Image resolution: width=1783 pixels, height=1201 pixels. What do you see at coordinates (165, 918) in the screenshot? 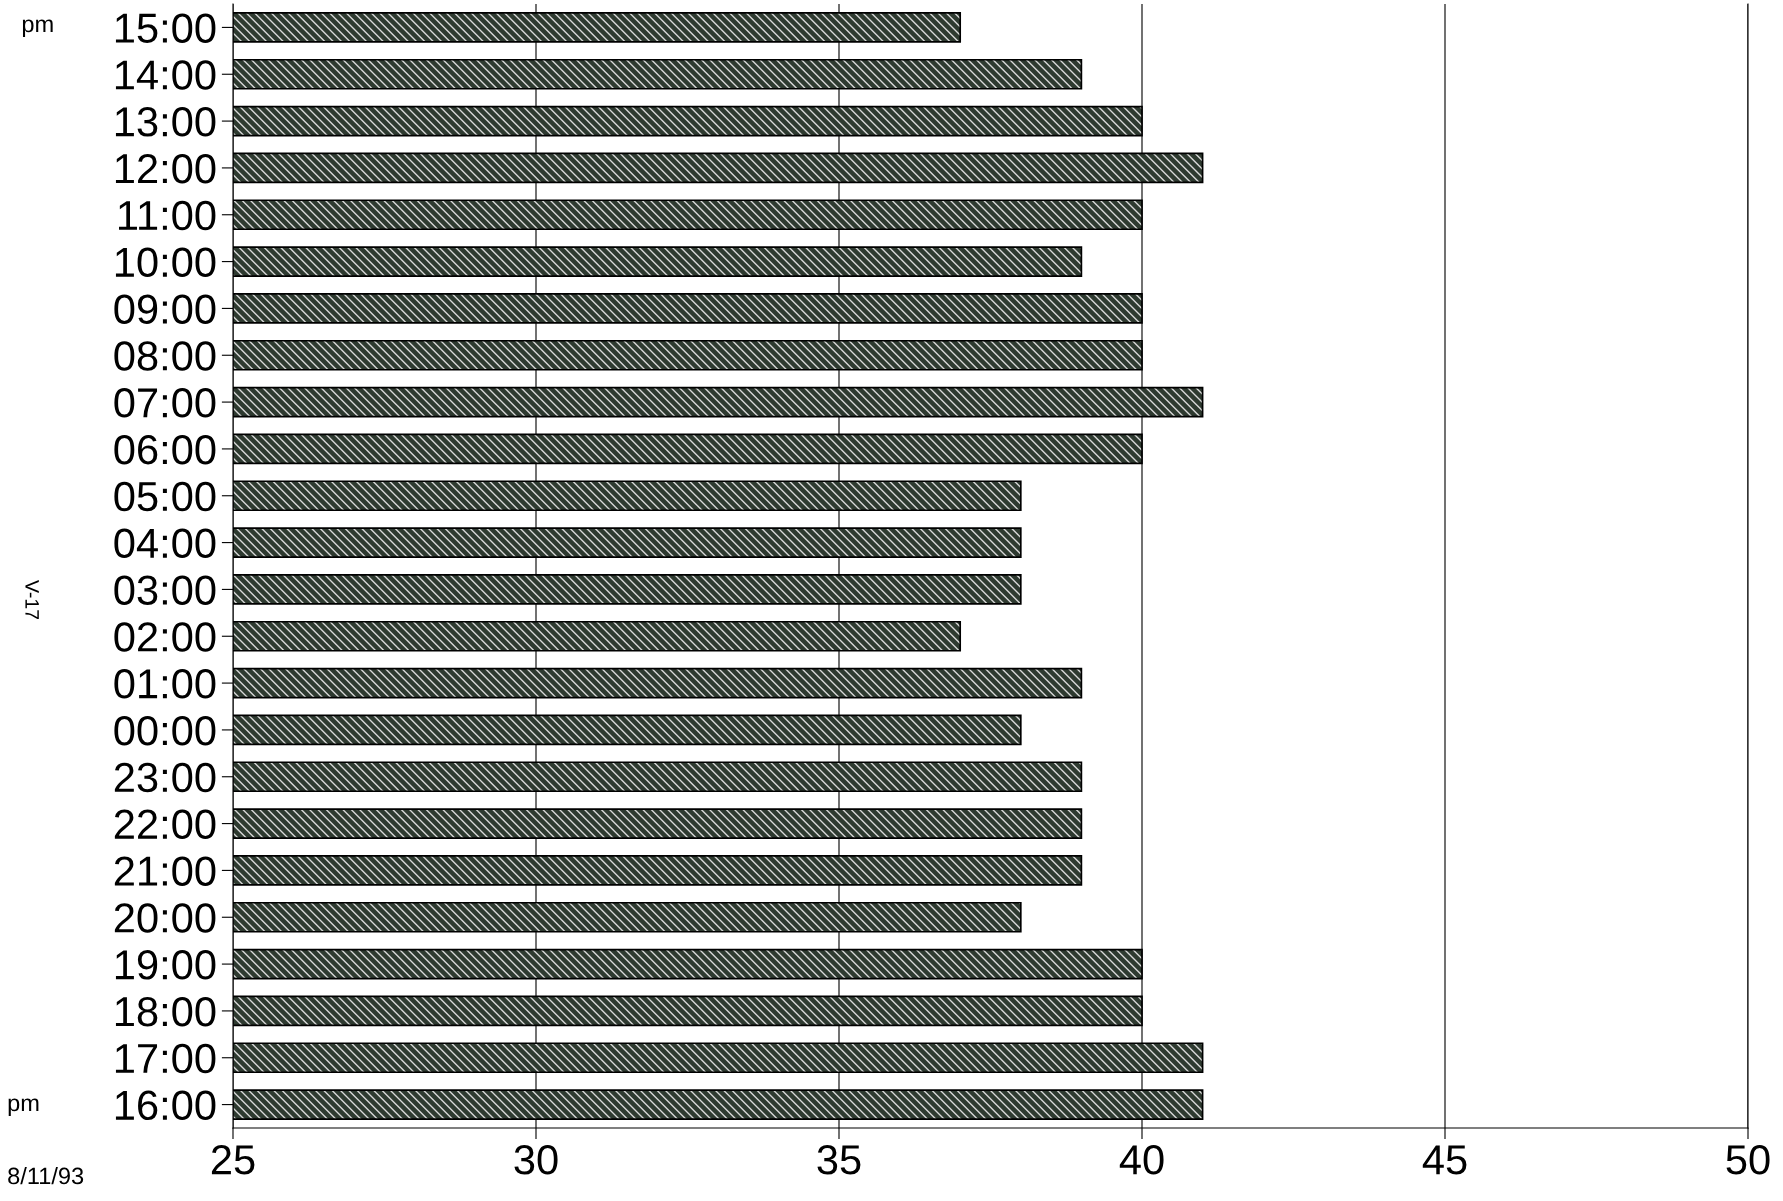
I see `y-tick-label: 20:00` at bounding box center [165, 918].